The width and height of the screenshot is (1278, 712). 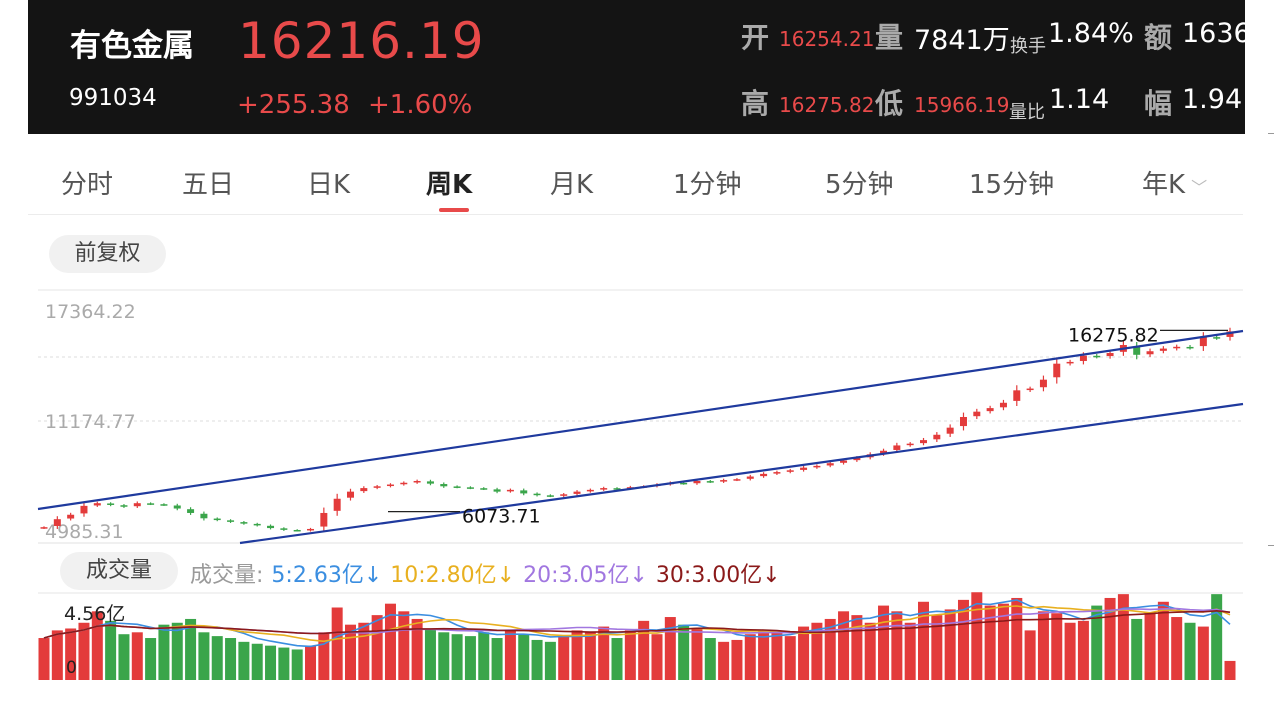 I want to click on tab-1min: 1分钟, so click(x=707, y=185).